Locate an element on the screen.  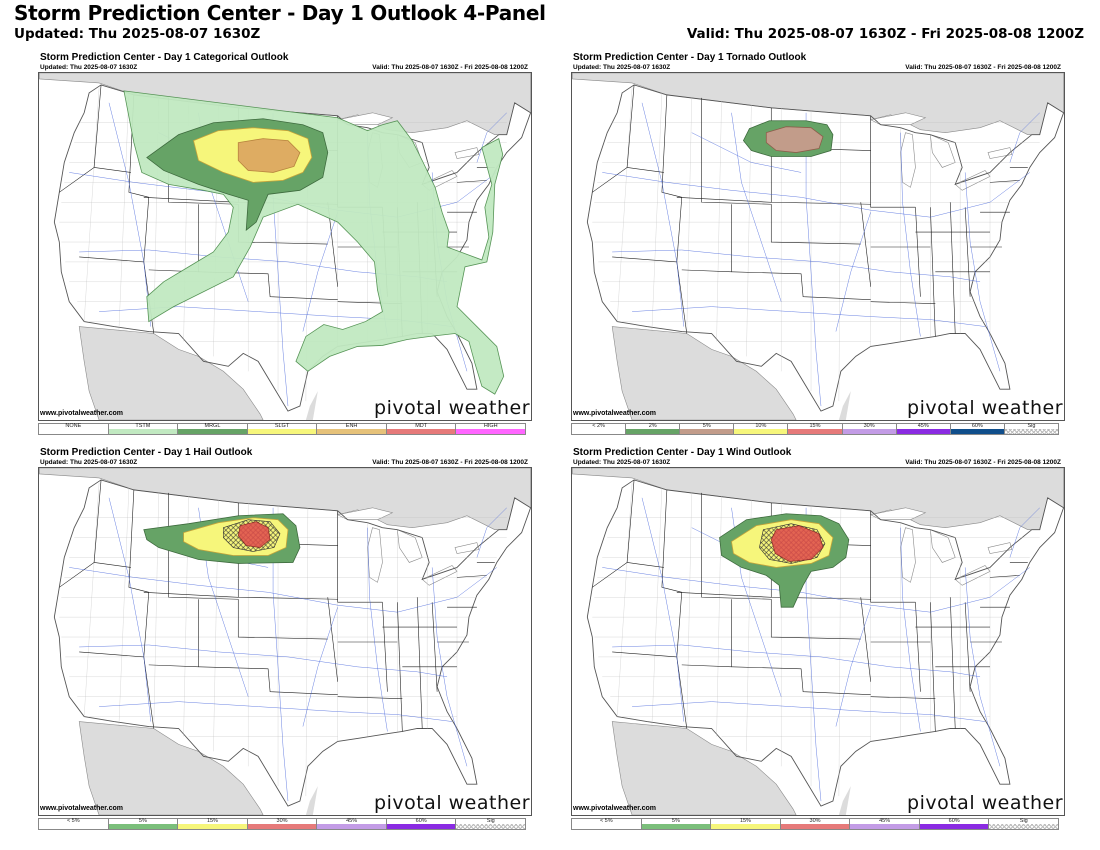
legend-item: ENH is located at coordinates (352, 429).